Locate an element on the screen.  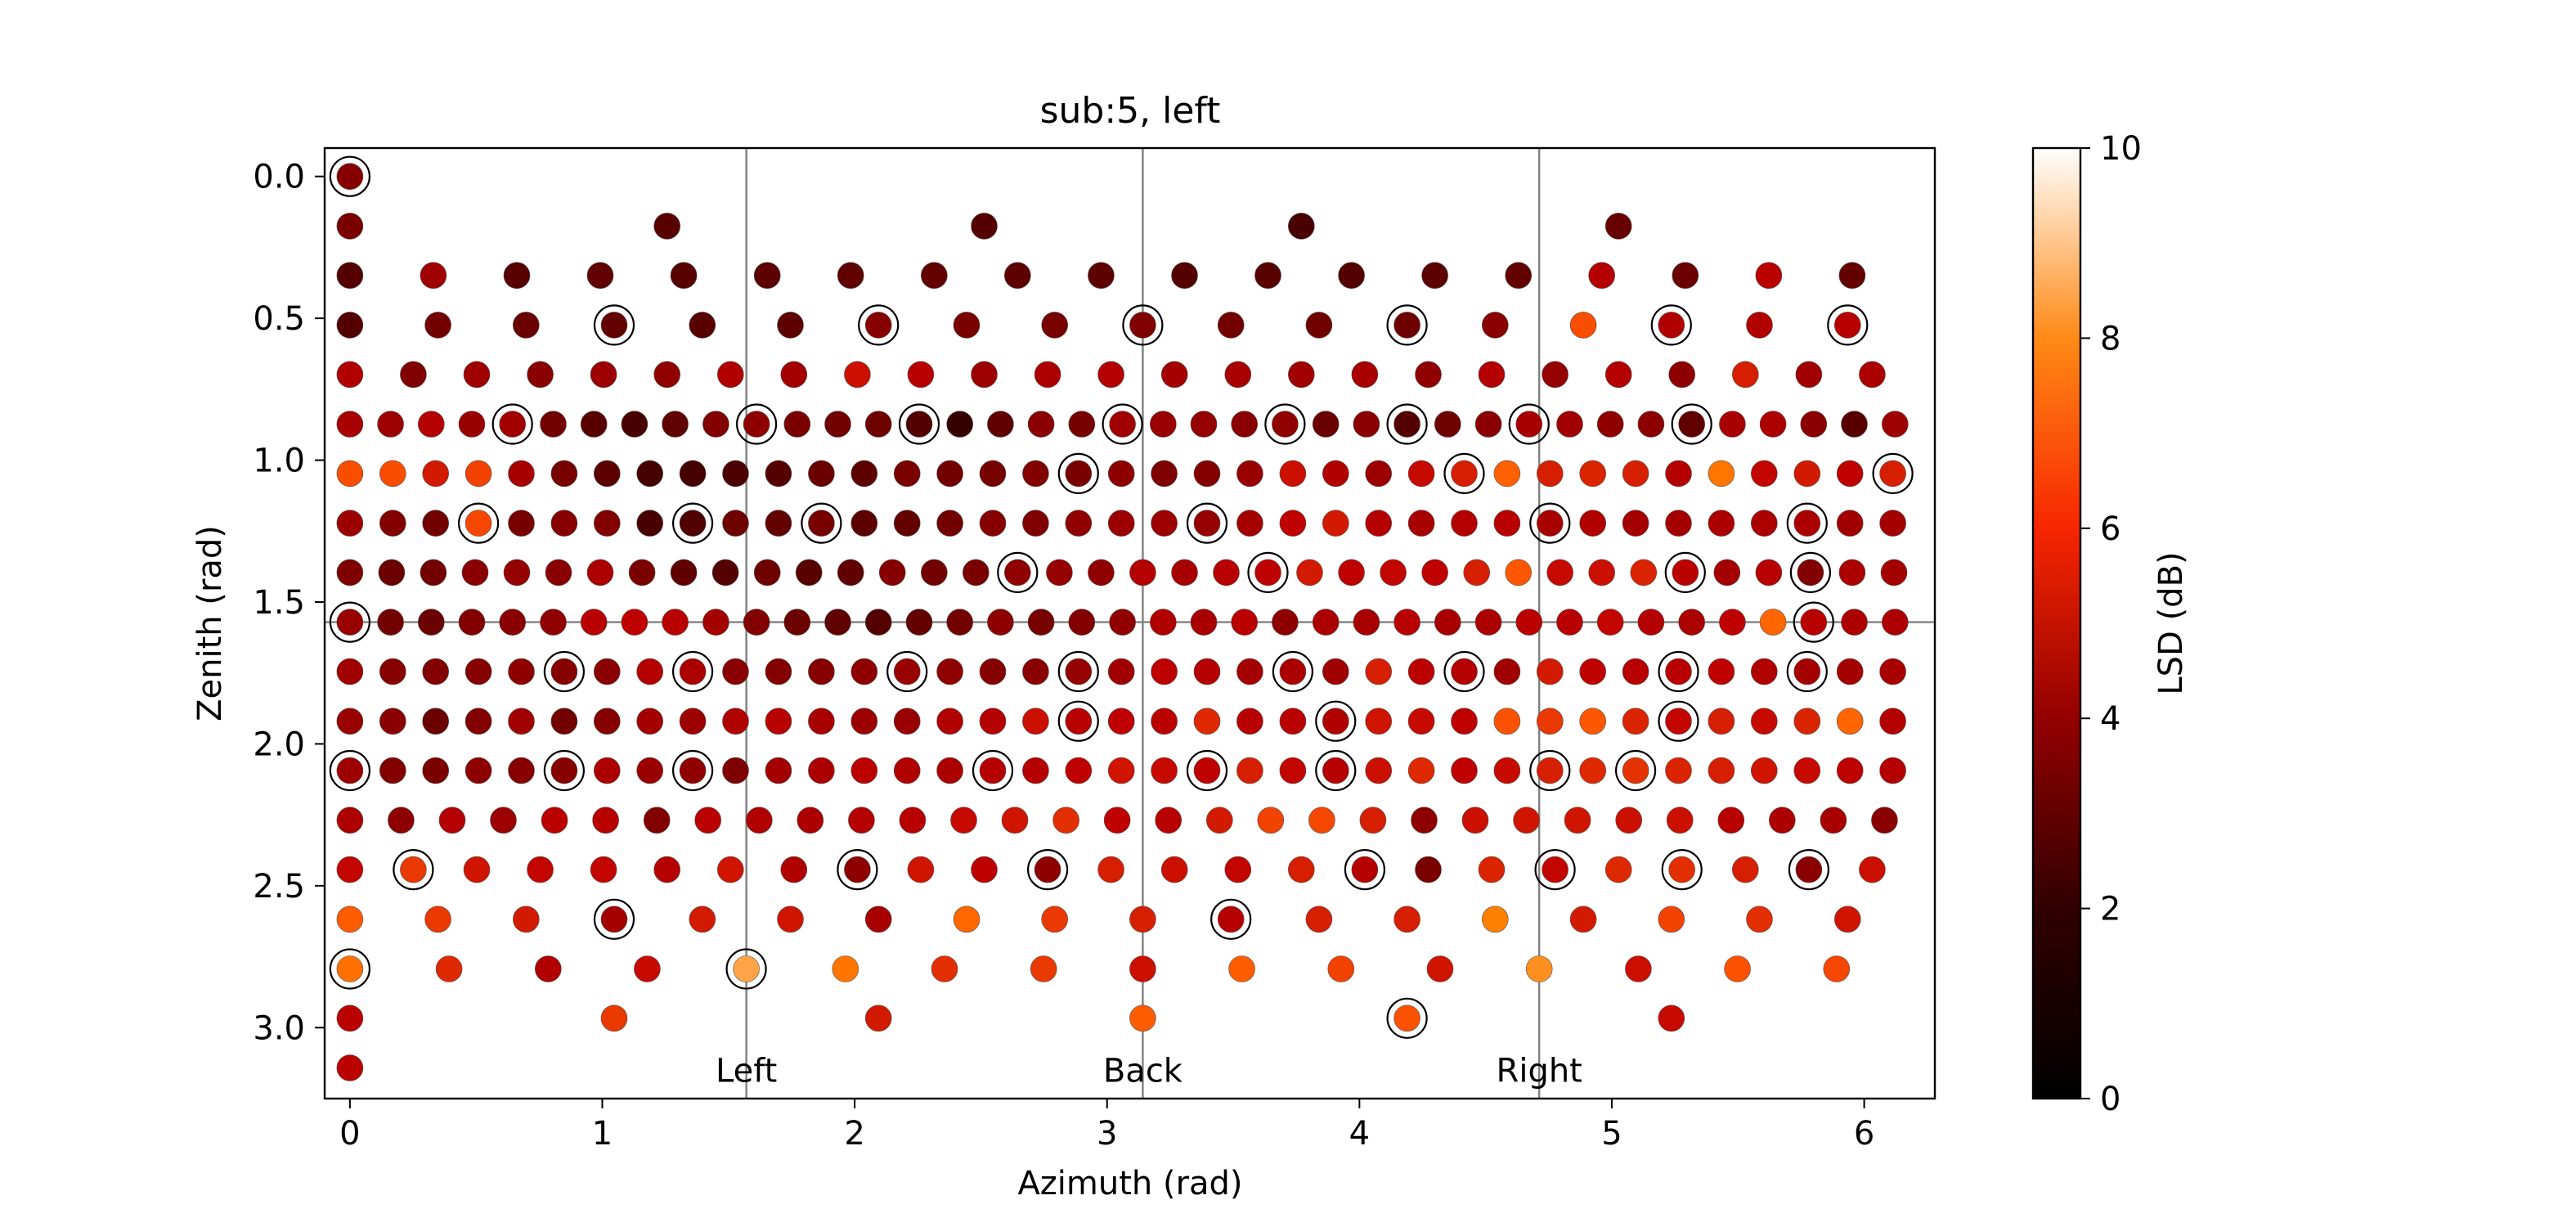
y-tick-label: 3.0 is located at coordinates (279, 1028).